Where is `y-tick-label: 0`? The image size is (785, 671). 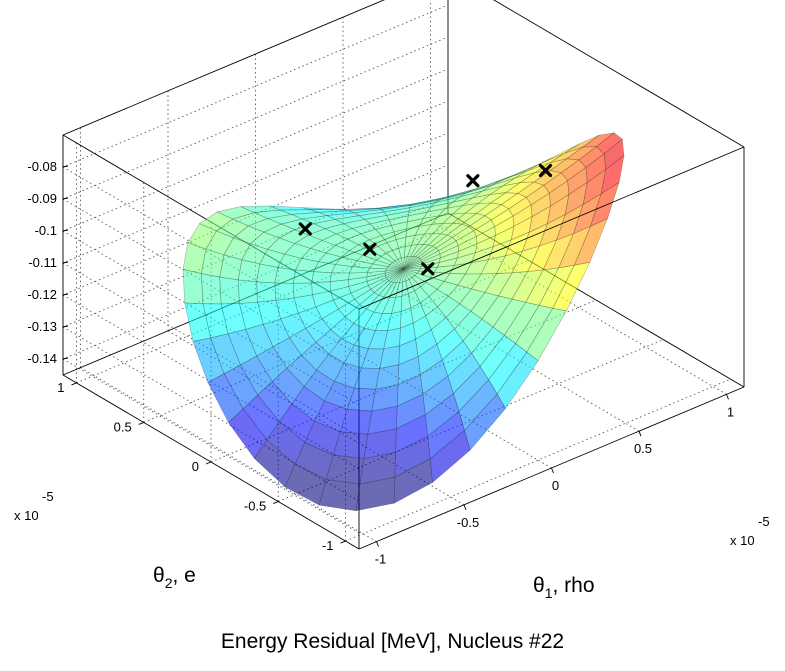 y-tick-label: 0 is located at coordinates (195, 466).